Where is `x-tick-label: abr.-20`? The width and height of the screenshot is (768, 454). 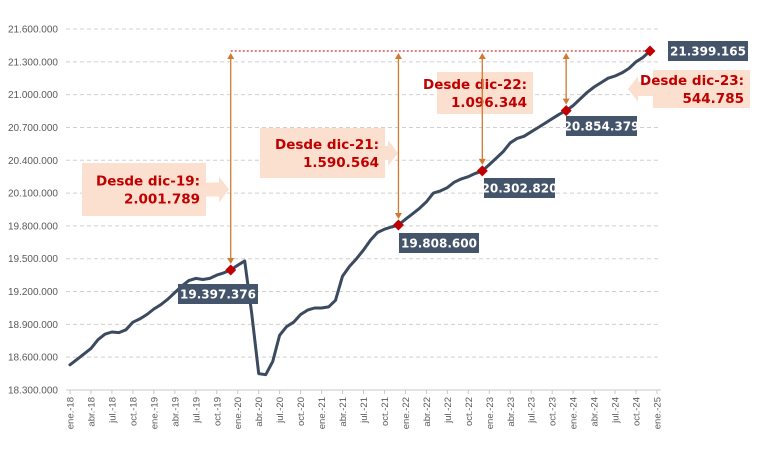 x-tick-label: abr.-20 is located at coordinates (259, 412).